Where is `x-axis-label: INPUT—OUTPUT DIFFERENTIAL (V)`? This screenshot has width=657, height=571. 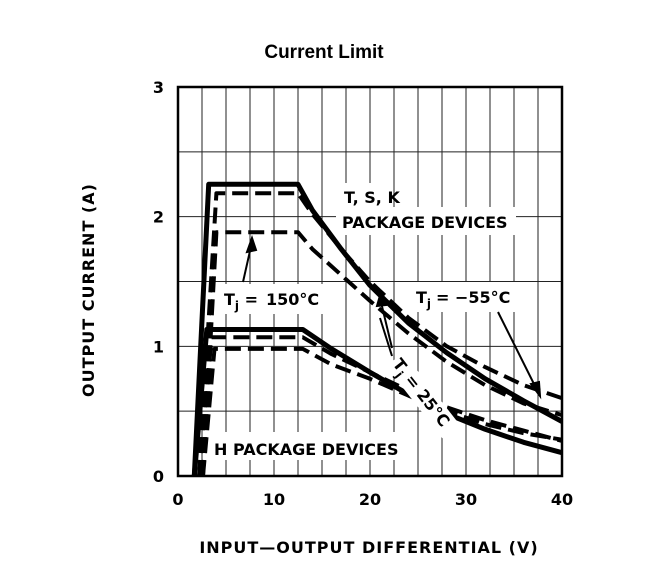 x-axis-label: INPUT—OUTPUT DIFFERENTIAL (V) is located at coordinates (368, 547).